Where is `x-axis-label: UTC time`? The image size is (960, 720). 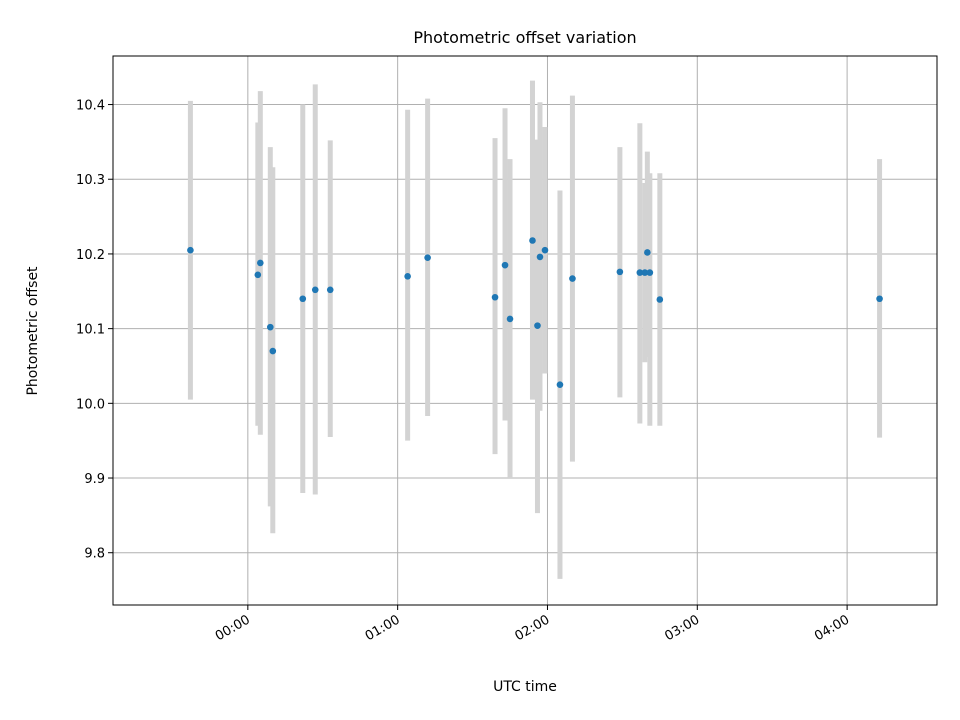 x-axis-label: UTC time is located at coordinates (525, 687).